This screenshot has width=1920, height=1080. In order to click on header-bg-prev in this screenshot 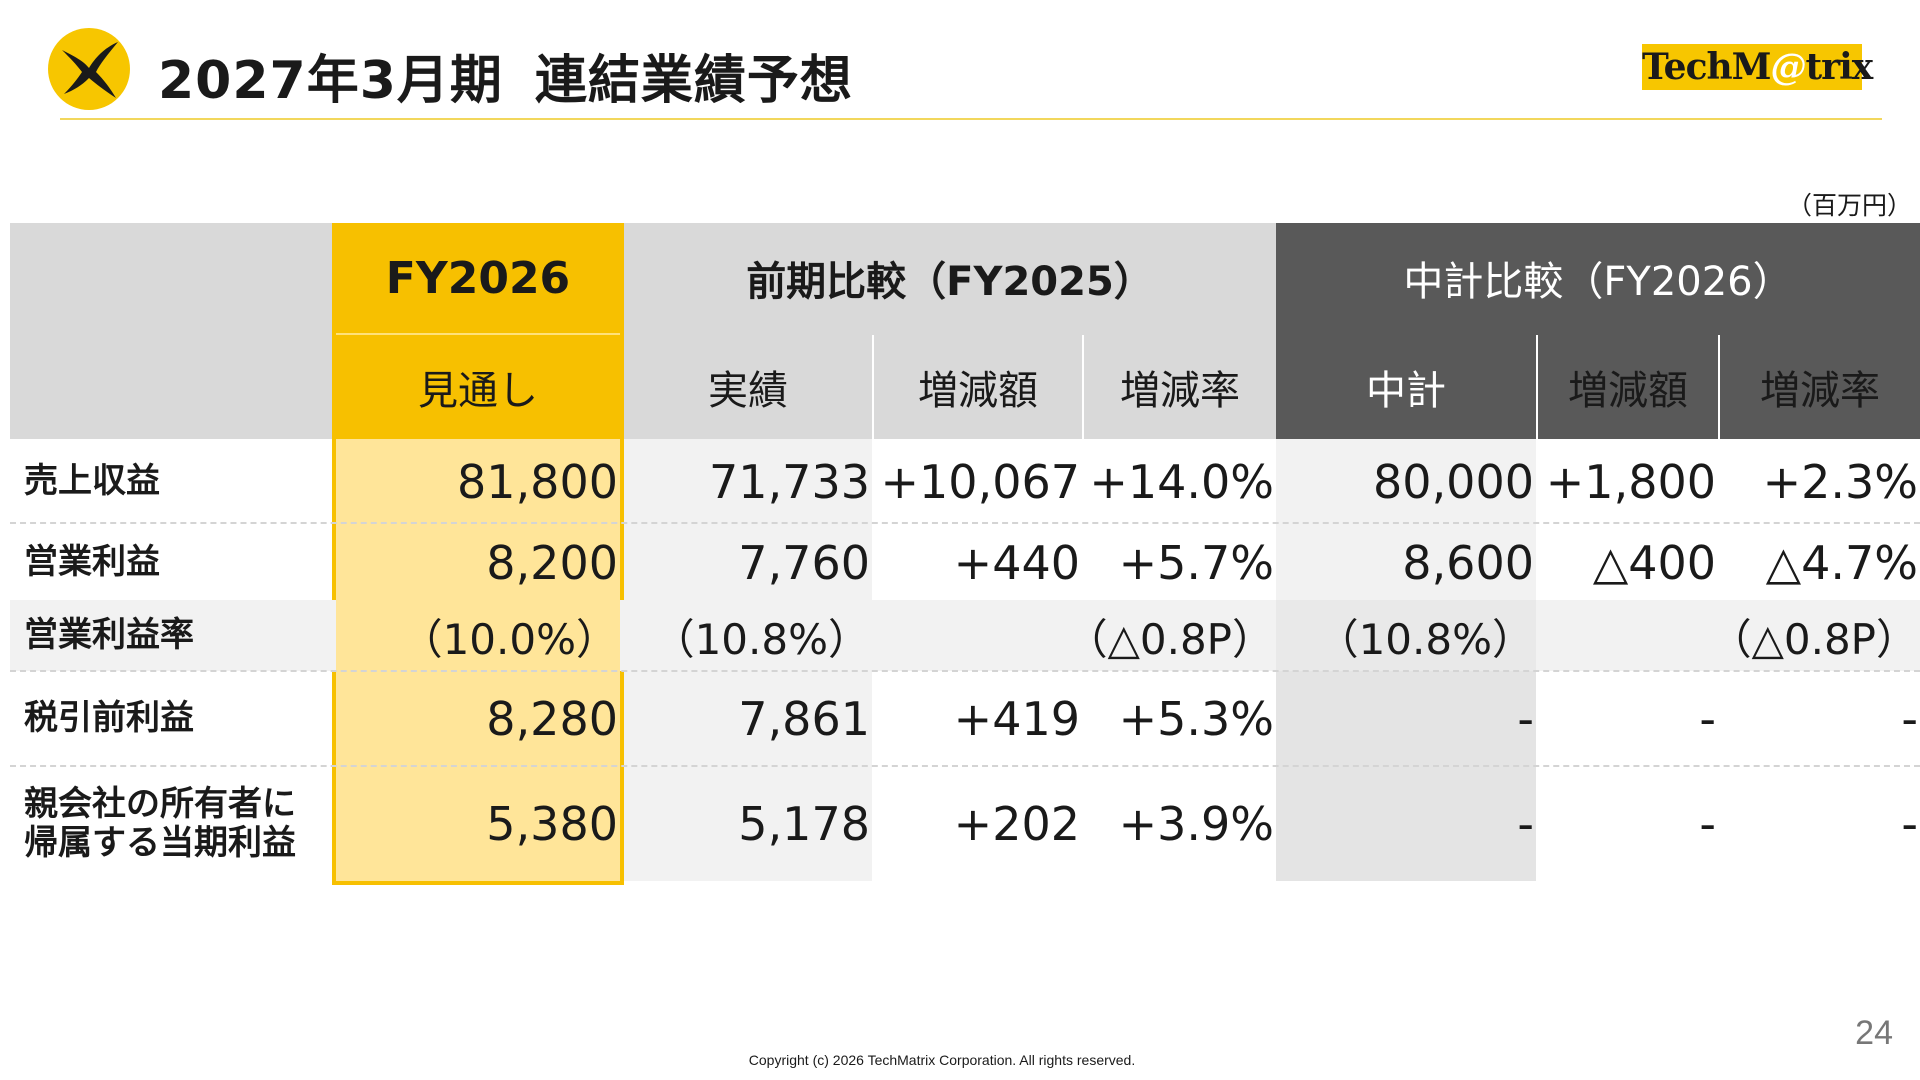, I will do `click(950, 331)`.